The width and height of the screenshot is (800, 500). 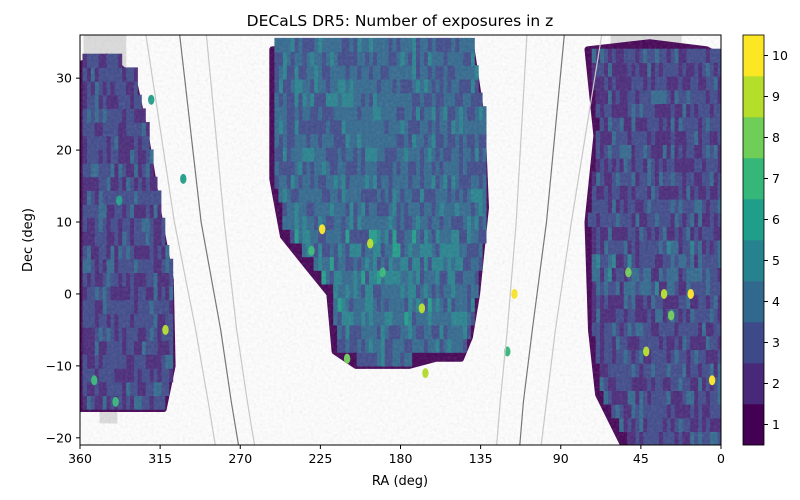 I want to click on colorbar-tick-label: 7, so click(x=776, y=178).